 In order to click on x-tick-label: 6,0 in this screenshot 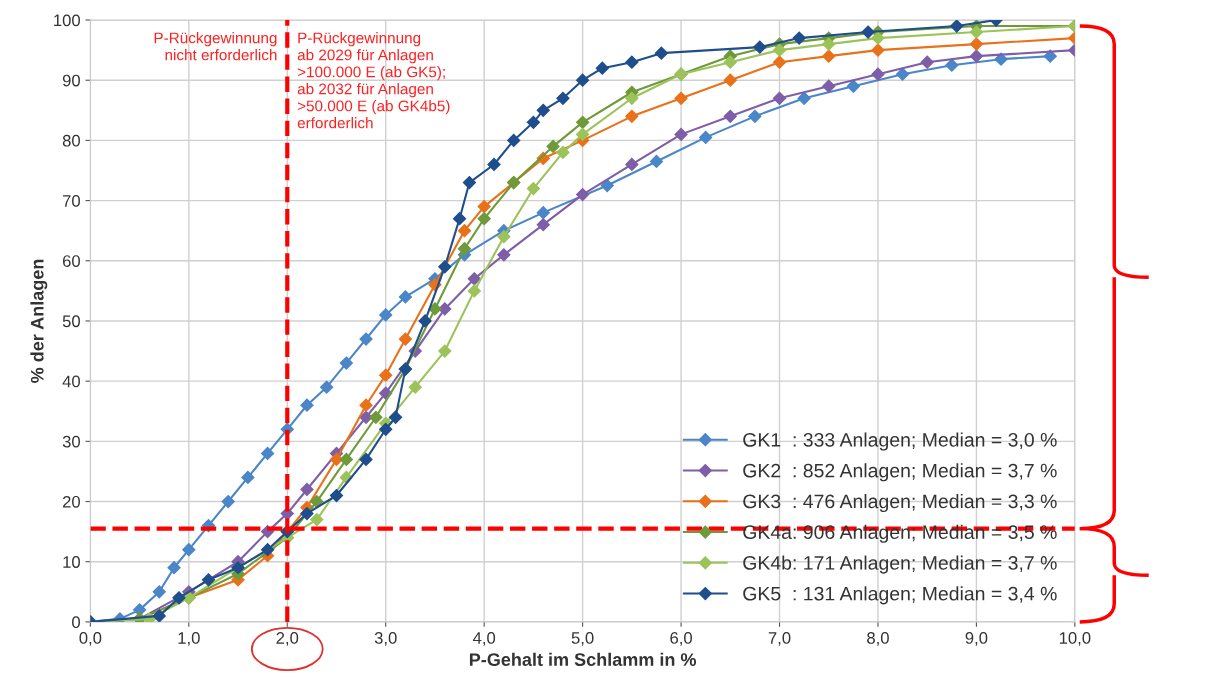, I will do `click(681, 639)`.